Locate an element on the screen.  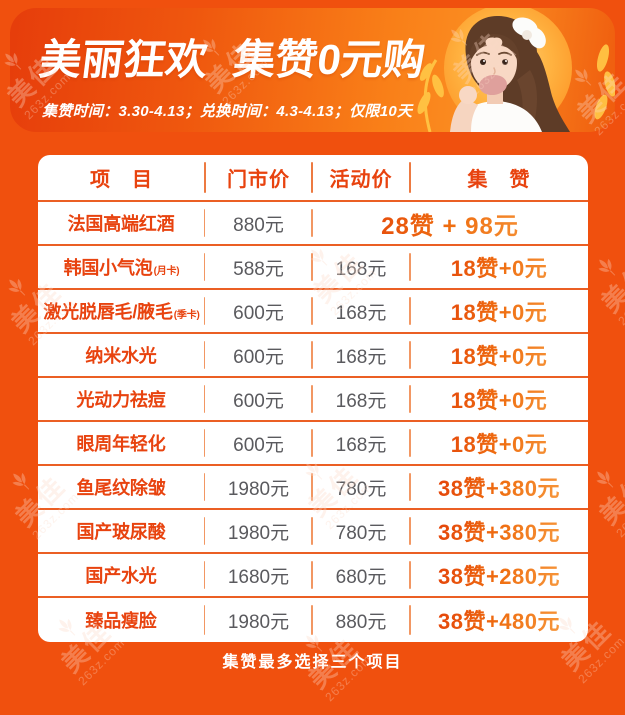
likes-value: 38赞+280元 is located at coordinates (499, 575).